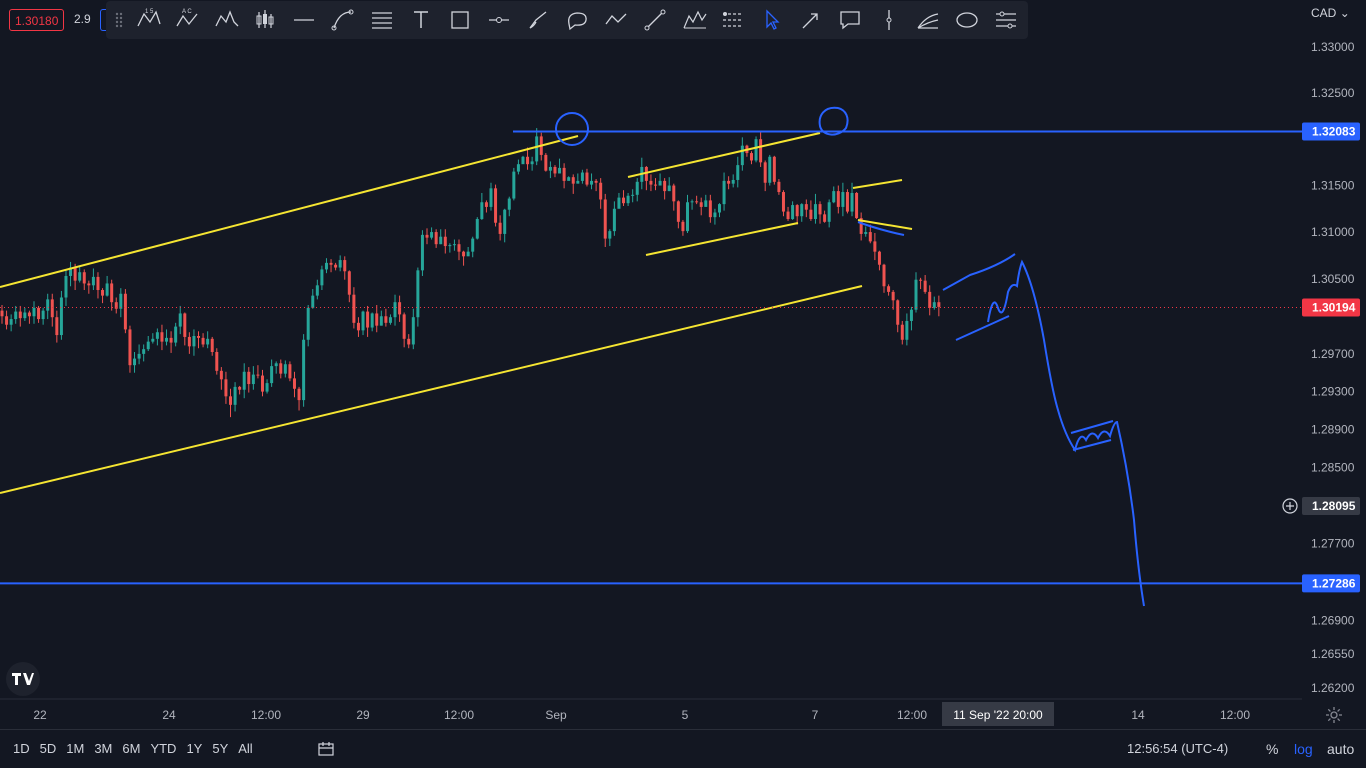 This screenshot has width=1366, height=768. Describe the element at coordinates (888, 20) in the screenshot. I see `vertical-line-icon` at that location.